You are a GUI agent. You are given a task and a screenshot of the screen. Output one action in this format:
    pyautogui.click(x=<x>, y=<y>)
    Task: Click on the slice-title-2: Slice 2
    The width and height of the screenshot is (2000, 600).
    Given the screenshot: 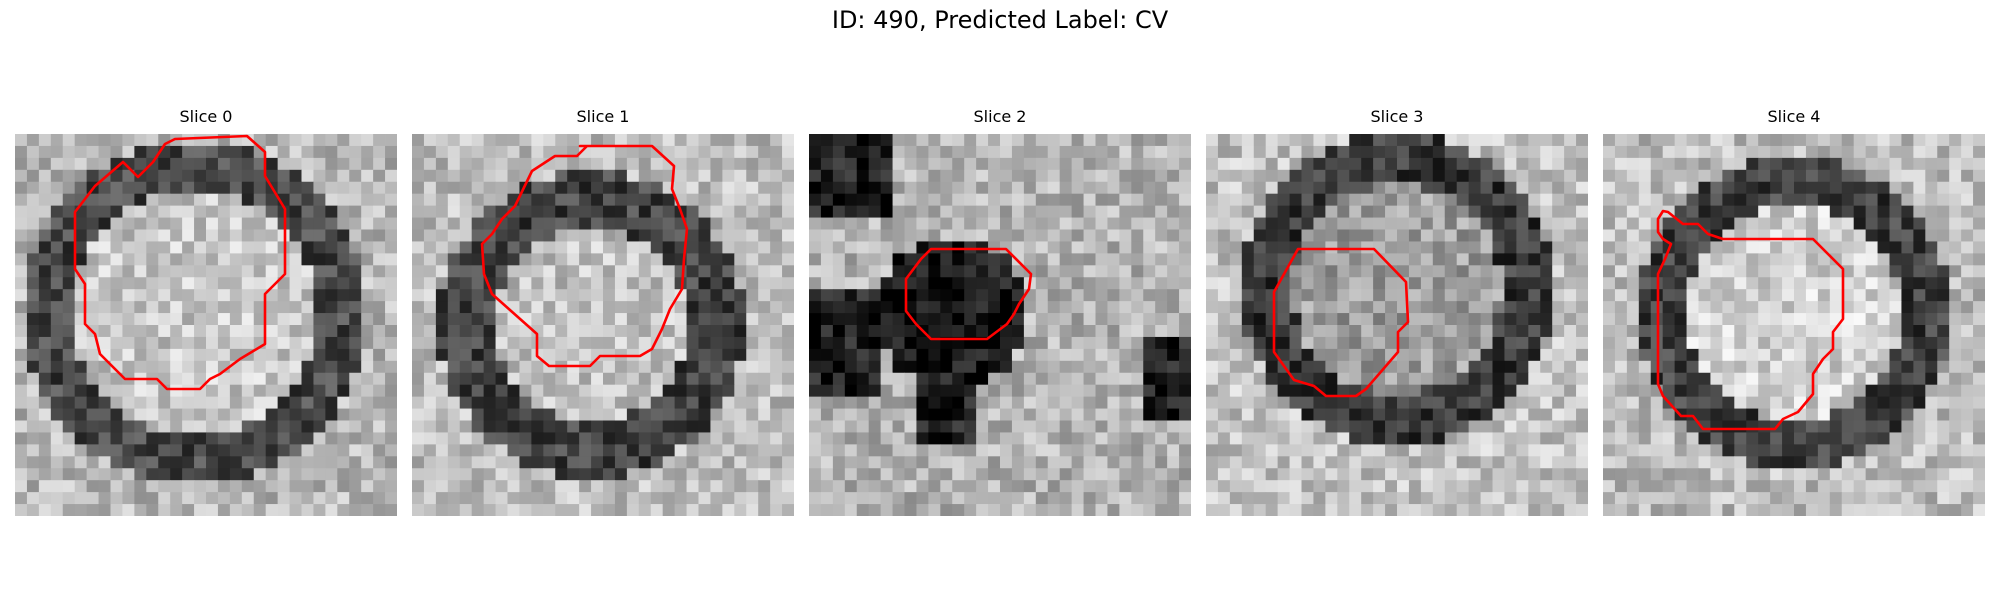 What is the action you would take?
    pyautogui.click(x=1000, y=116)
    